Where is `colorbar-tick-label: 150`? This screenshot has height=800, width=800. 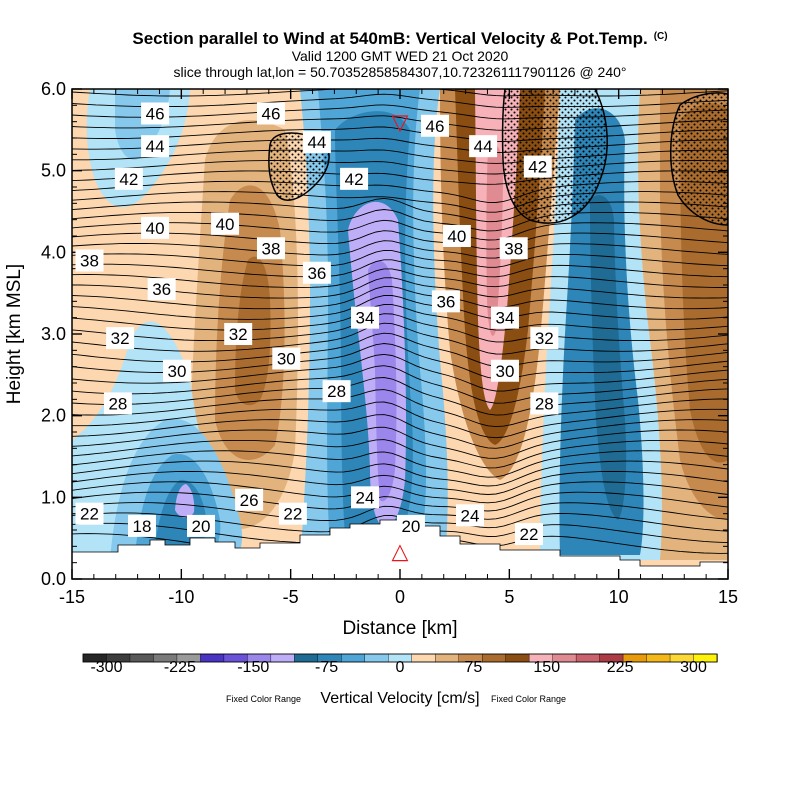
colorbar-tick-label: 150 is located at coordinates (547, 667).